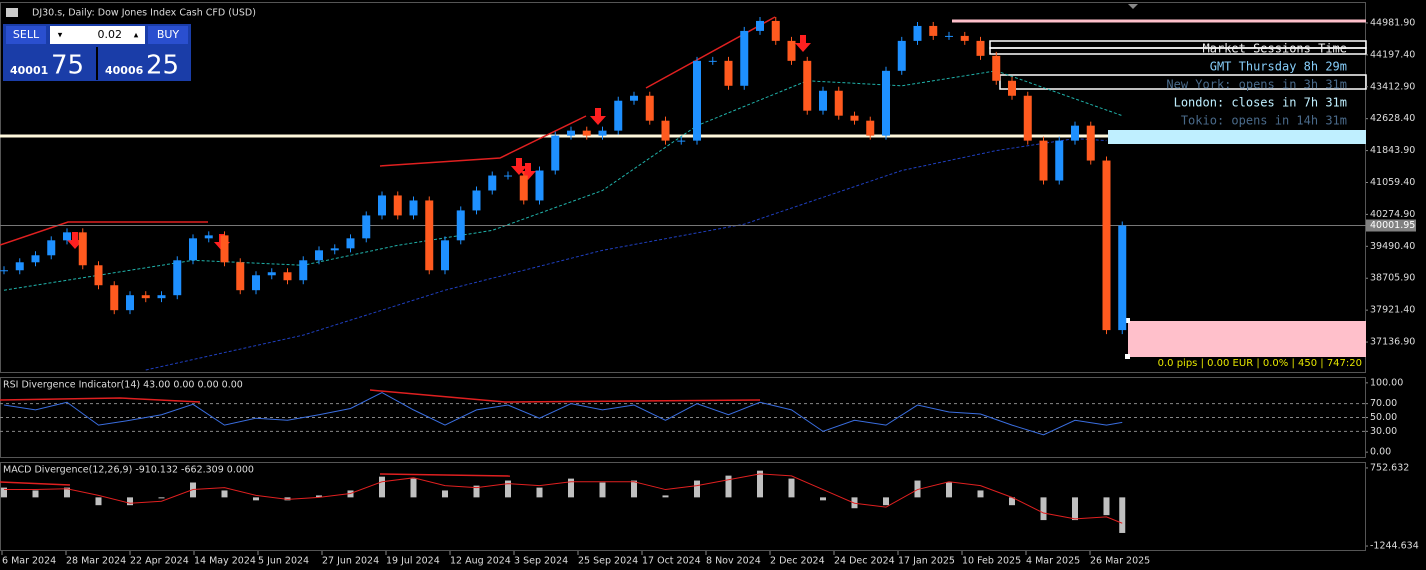 Image resolution: width=1426 pixels, height=570 pixels. I want to click on session-line: Tokio: opens in 14h 31m, so click(1264, 121).